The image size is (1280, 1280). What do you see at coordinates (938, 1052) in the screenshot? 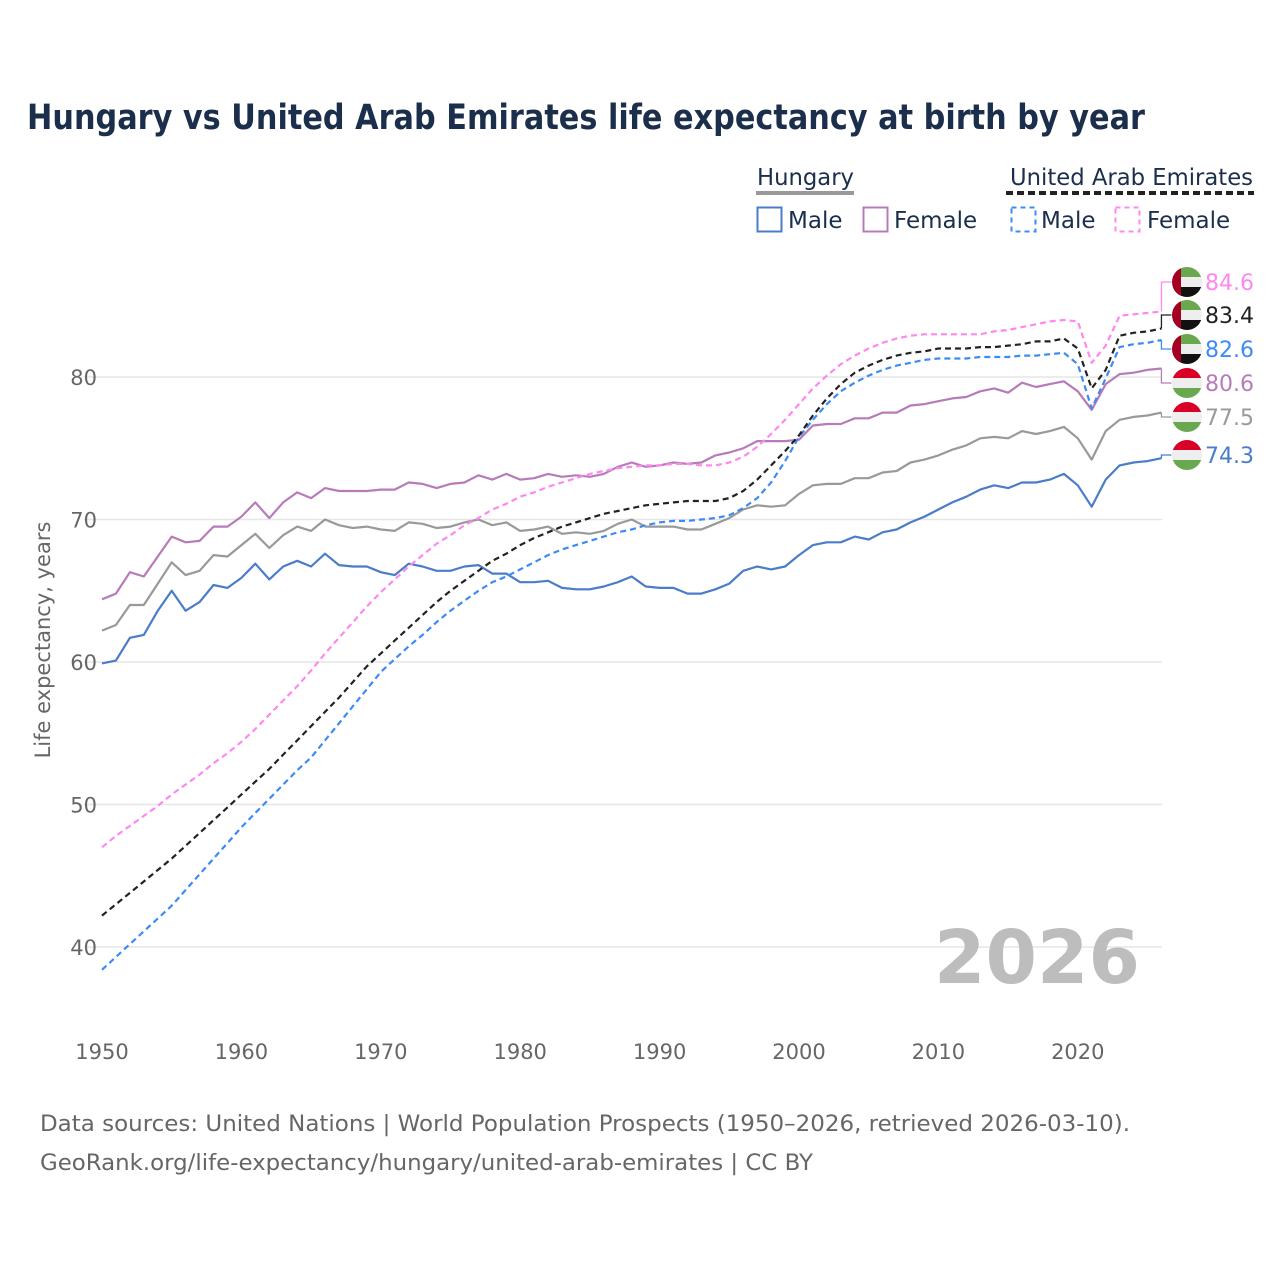
I see `x-tick-label: 2010` at bounding box center [938, 1052].